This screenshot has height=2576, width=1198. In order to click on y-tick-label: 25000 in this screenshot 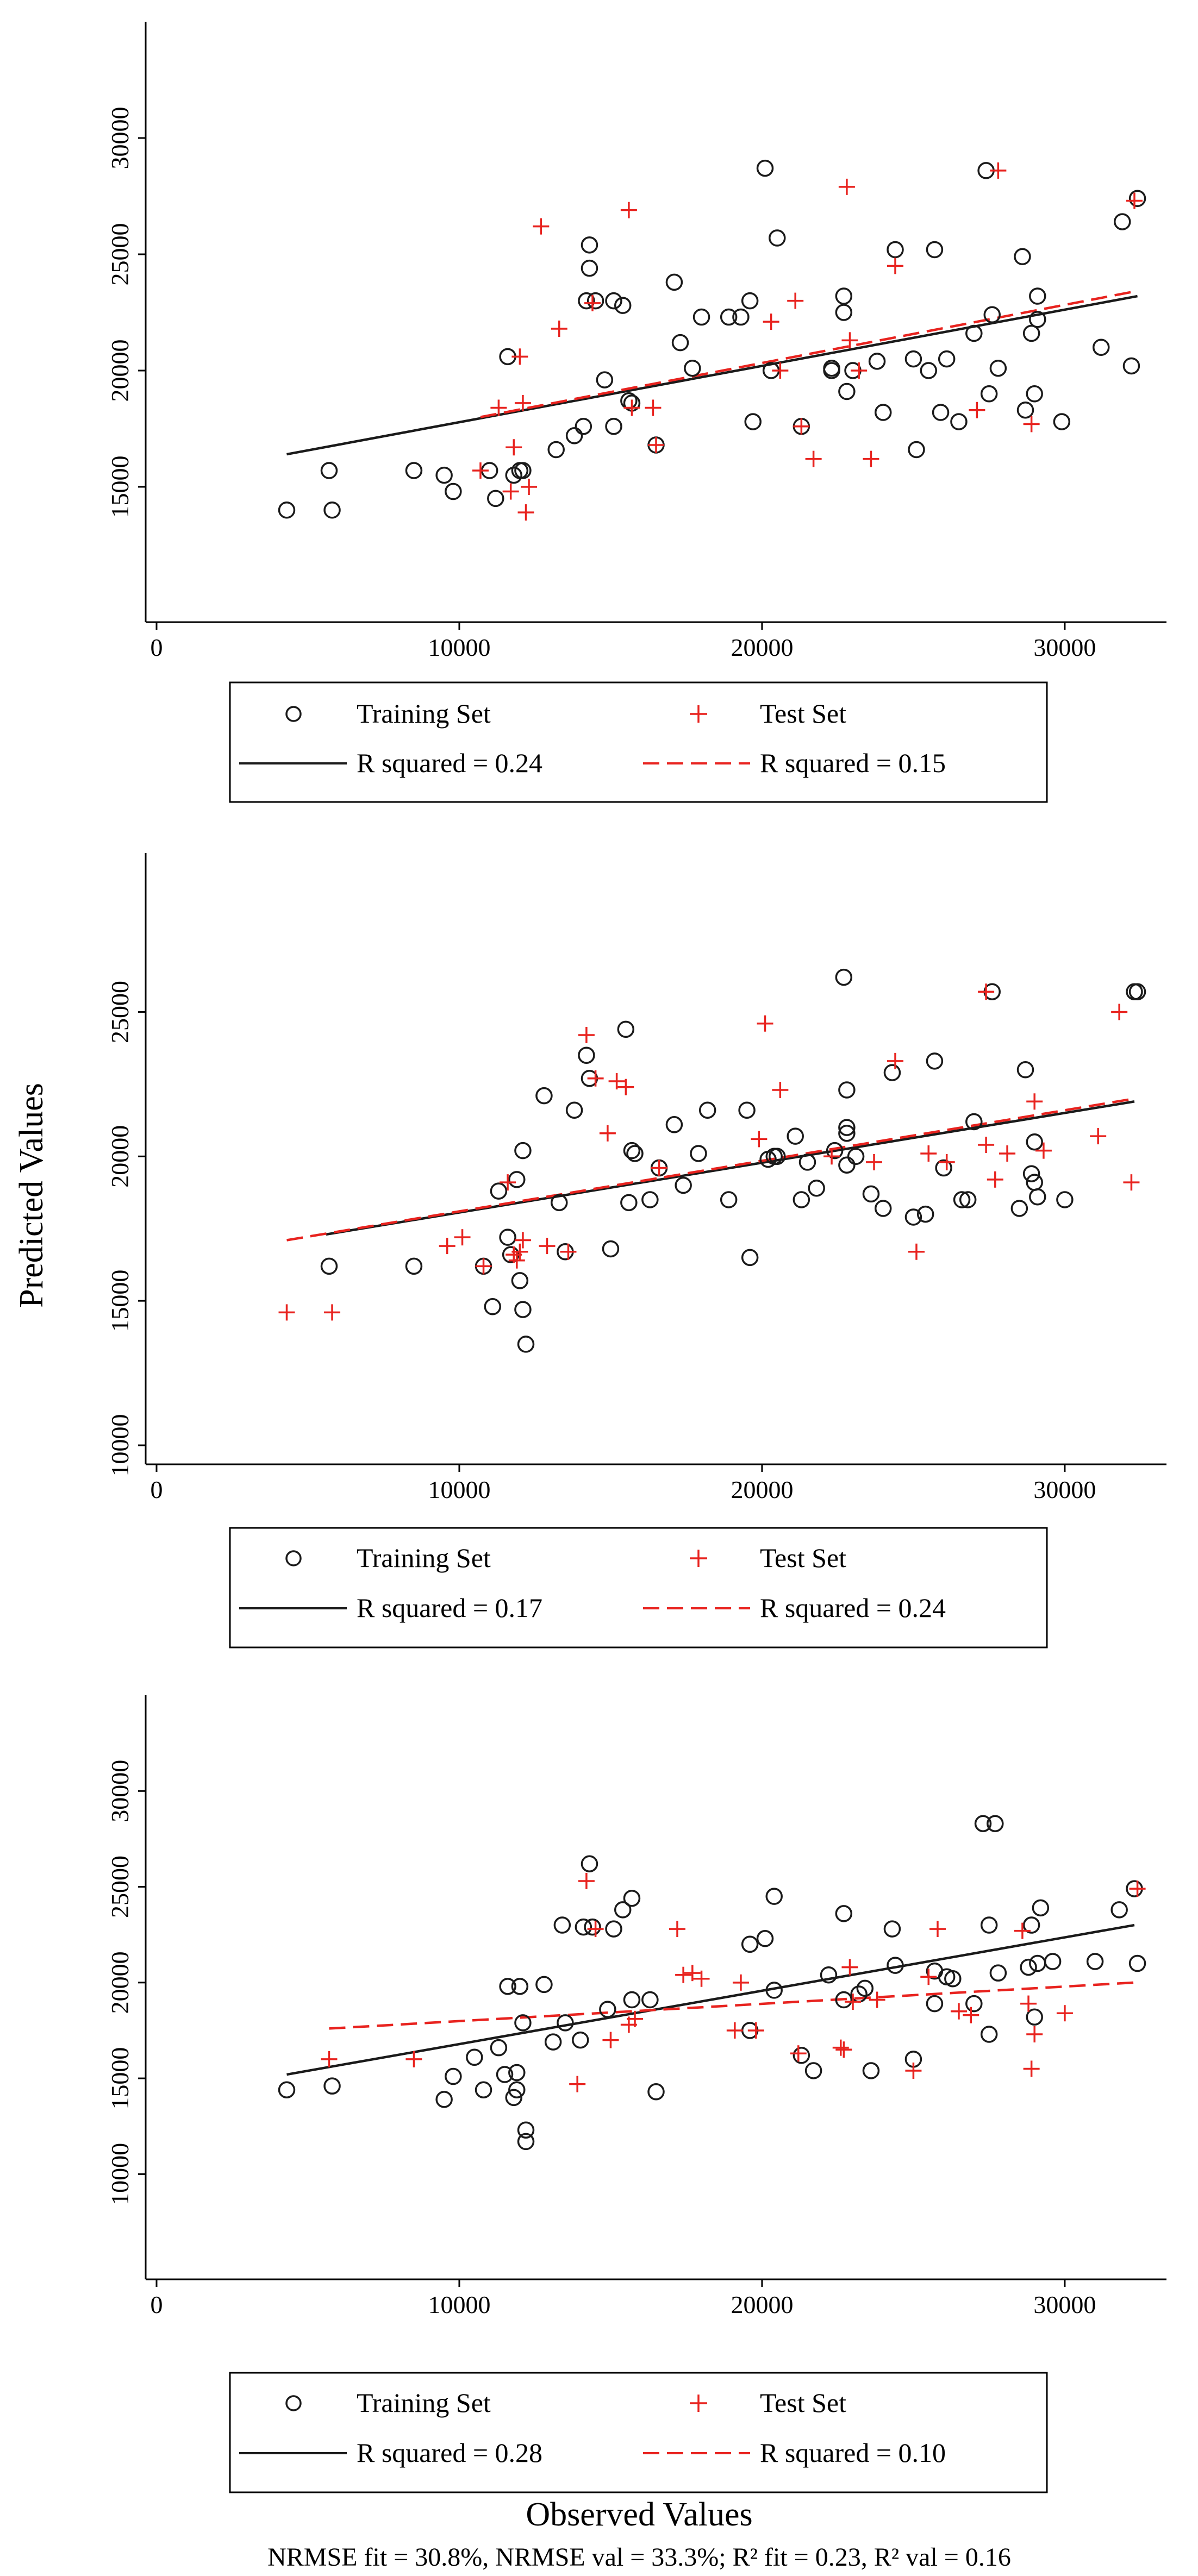, I will do `click(120, 254)`.